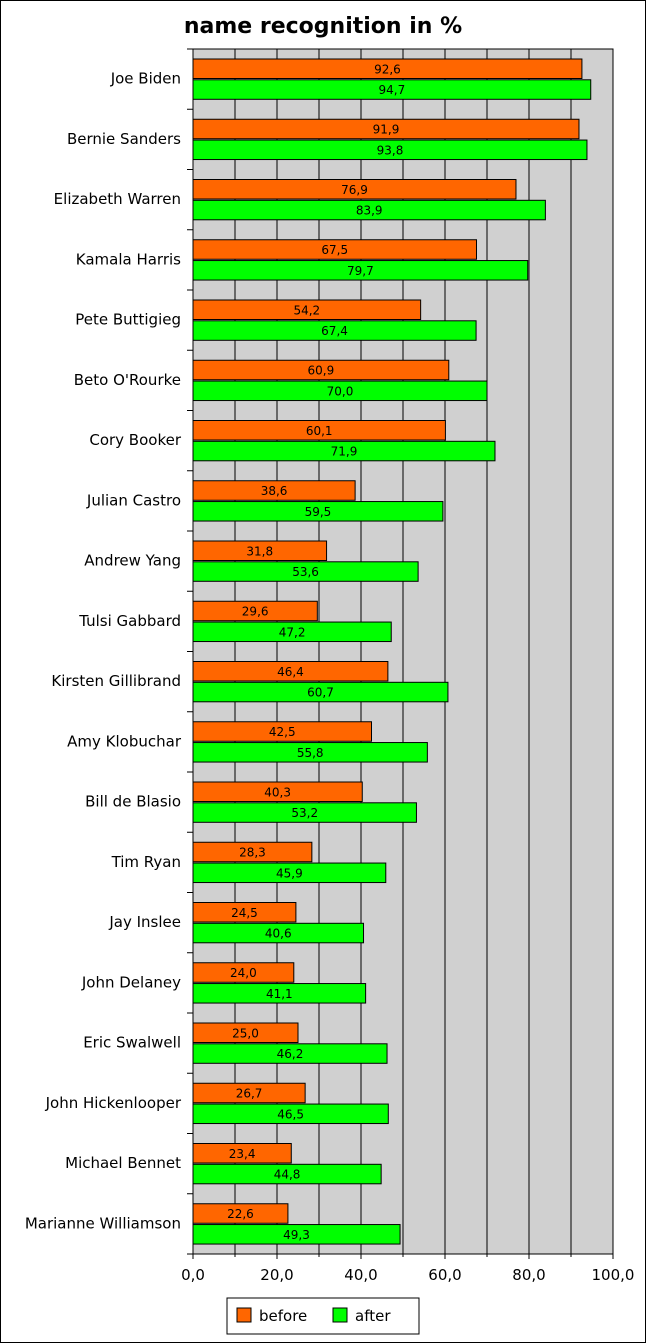 This screenshot has width=646, height=1343. What do you see at coordinates (305, 572) in the screenshot?
I see `data-label-after: 53,6` at bounding box center [305, 572].